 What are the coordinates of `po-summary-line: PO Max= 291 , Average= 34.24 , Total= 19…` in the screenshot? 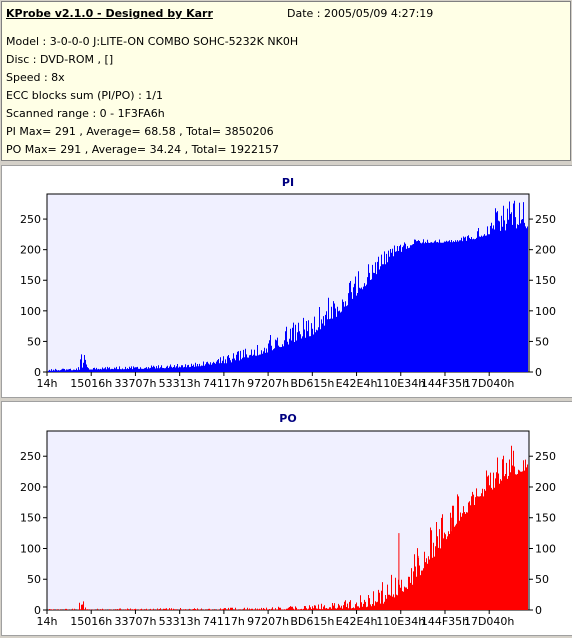 It's located at (142, 149).